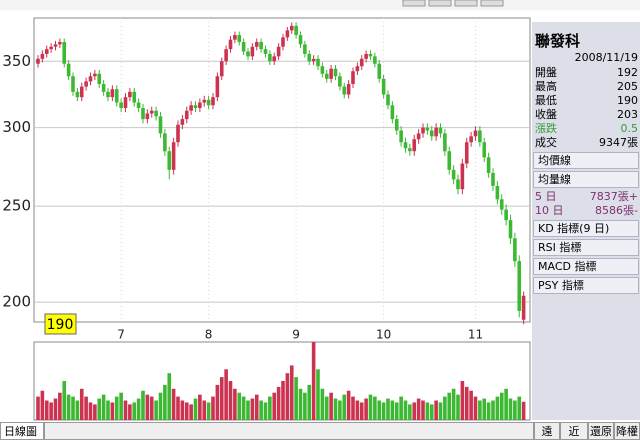  Describe the element at coordinates (616, 210) in the screenshot. I see `ma-value: 8586張-` at that location.